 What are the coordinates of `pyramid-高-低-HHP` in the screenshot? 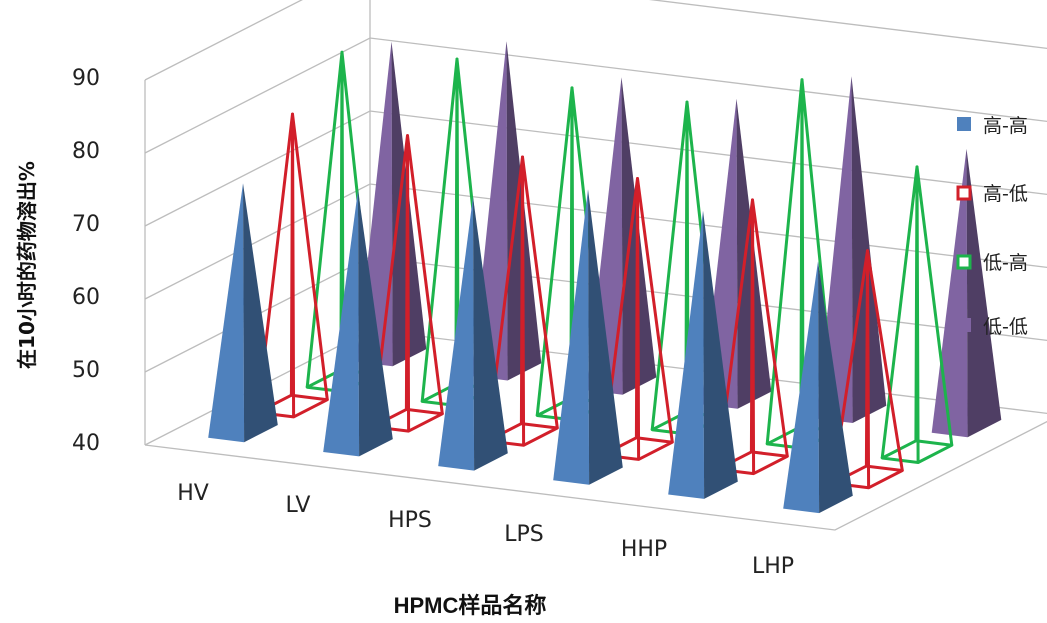 It's located at (752, 337).